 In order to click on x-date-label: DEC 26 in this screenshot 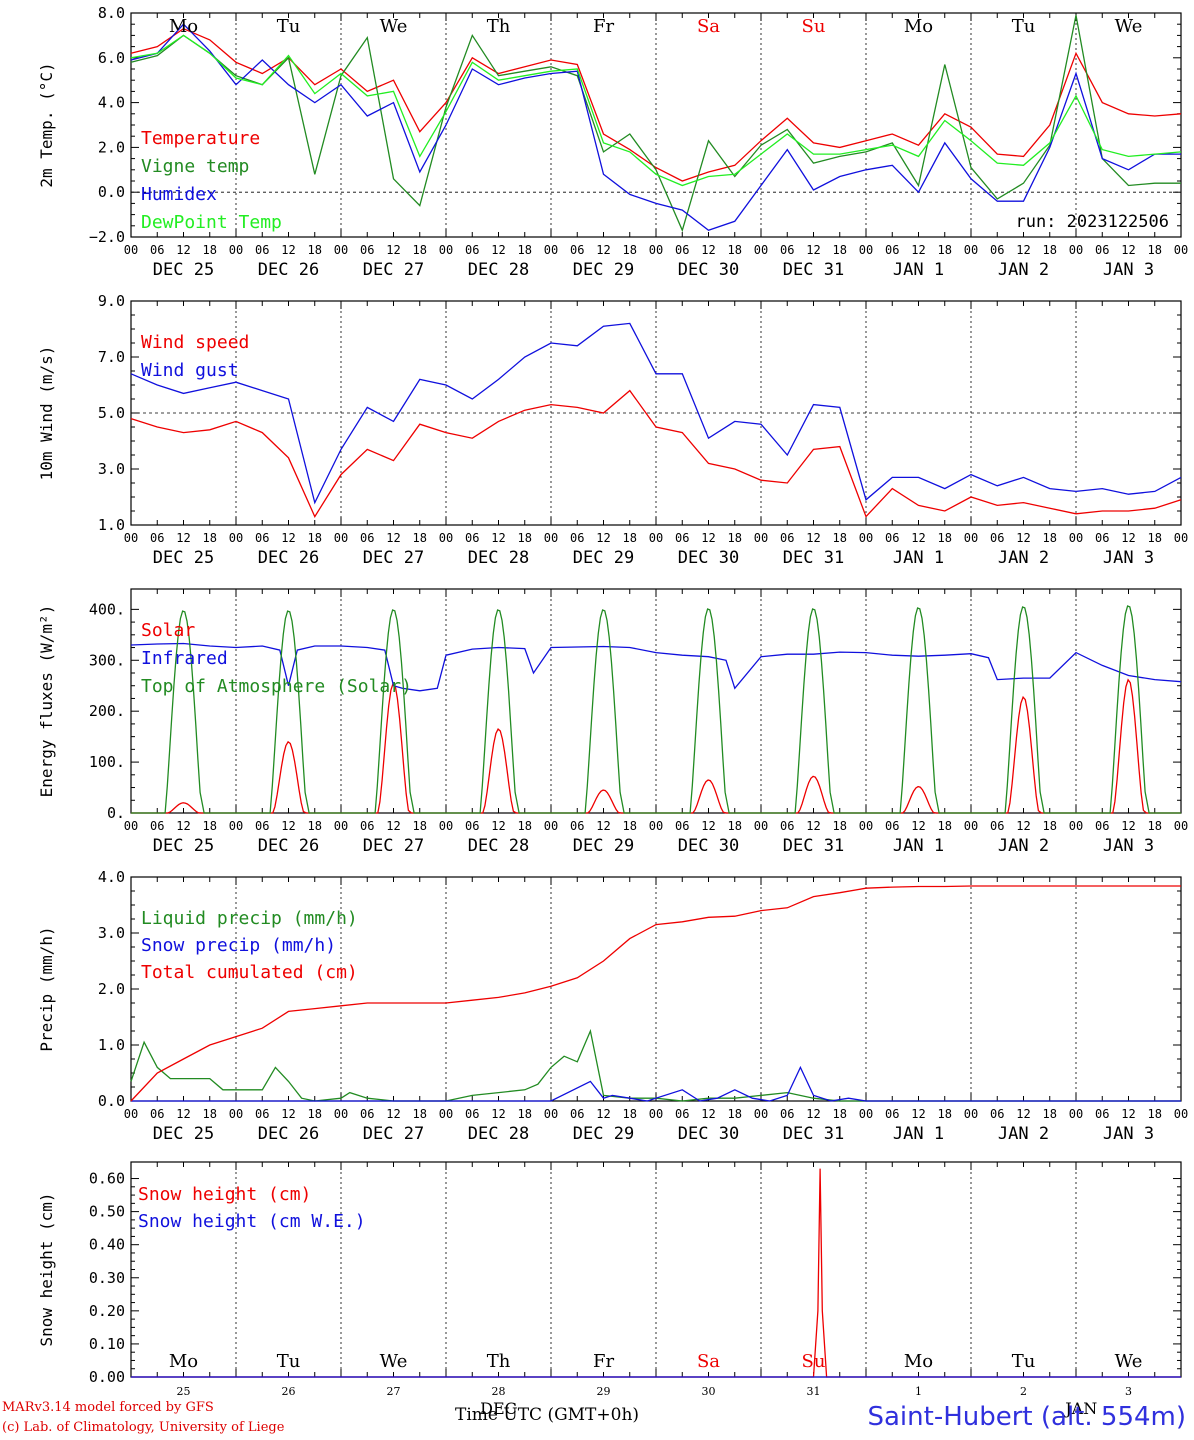, I will do `click(288, 270)`.